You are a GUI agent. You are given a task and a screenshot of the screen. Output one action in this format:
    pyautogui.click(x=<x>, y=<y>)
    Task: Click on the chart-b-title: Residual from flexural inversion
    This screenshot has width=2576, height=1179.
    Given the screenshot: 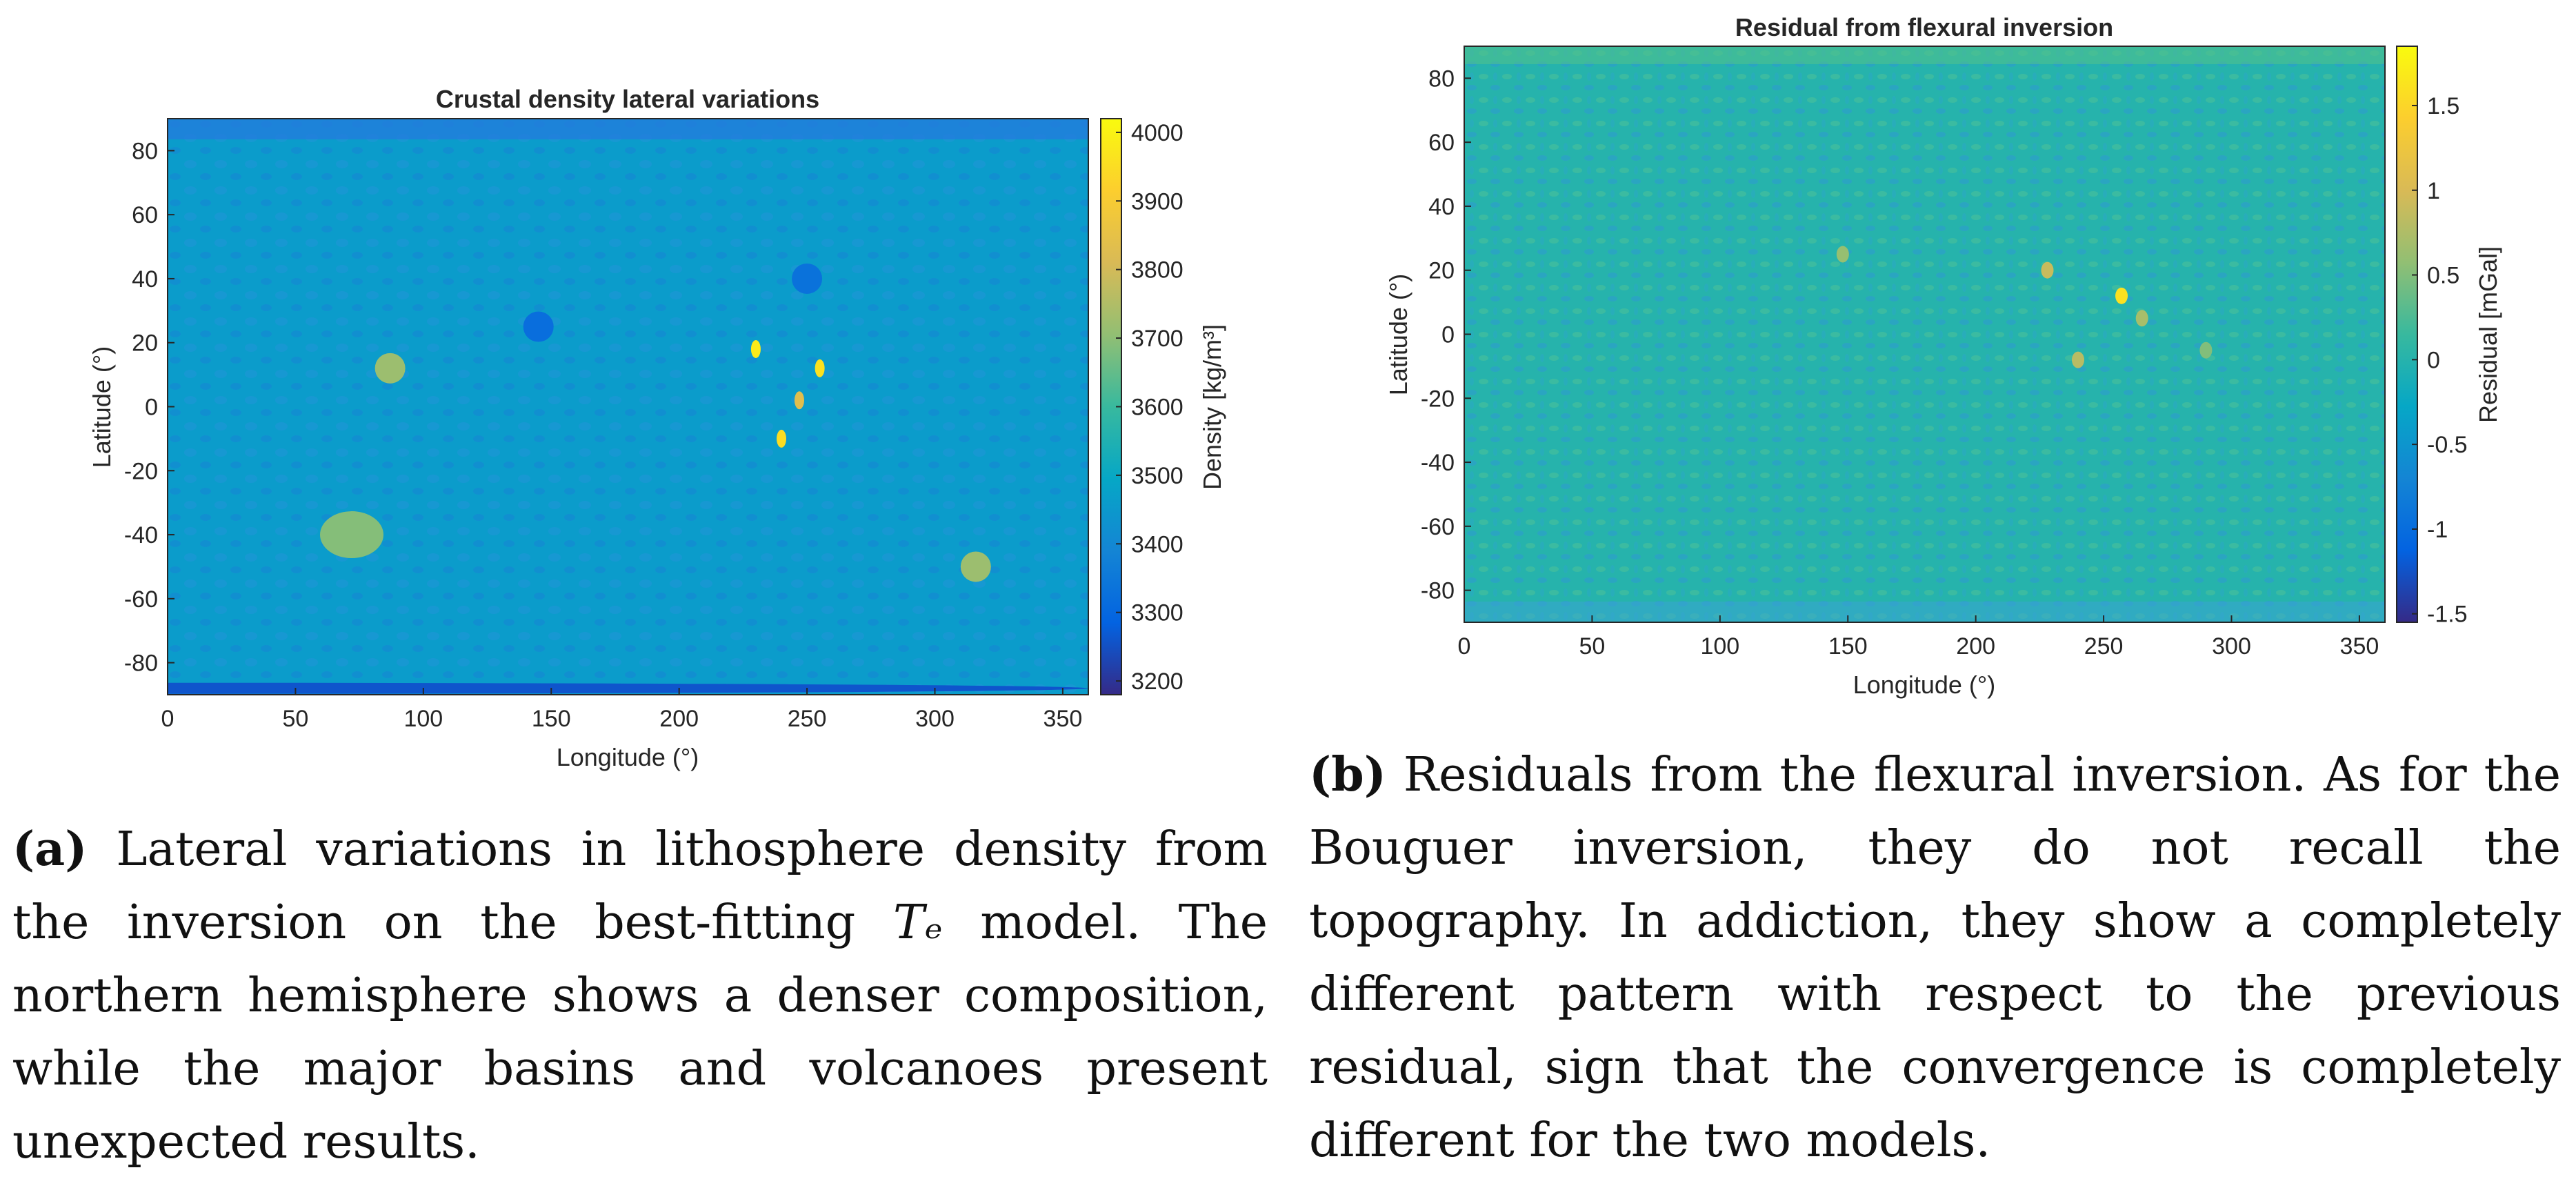 What is the action you would take?
    pyautogui.click(x=1924, y=27)
    